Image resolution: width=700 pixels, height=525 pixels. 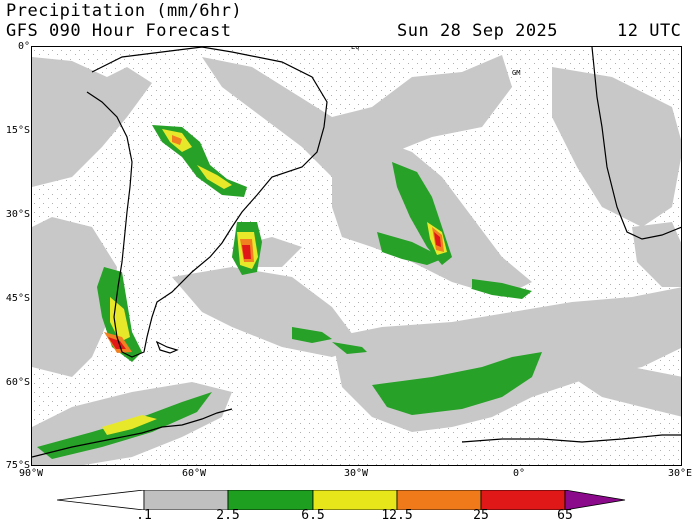 I want to click on equator-marker: EQ, so click(x=355, y=48).